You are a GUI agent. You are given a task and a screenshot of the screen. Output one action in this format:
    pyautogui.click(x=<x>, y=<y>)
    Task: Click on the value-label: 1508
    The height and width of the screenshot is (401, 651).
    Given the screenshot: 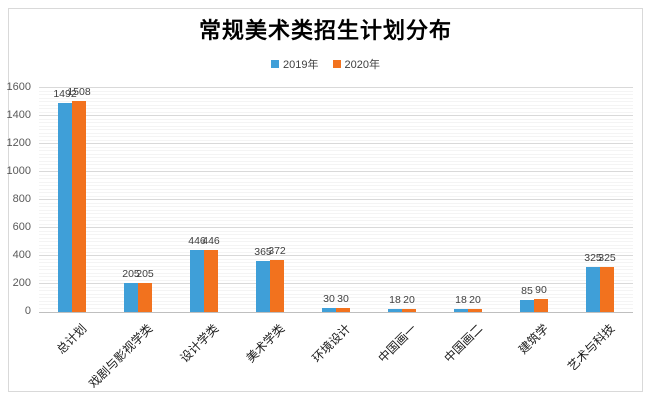 What is the action you would take?
    pyautogui.click(x=79, y=91)
    